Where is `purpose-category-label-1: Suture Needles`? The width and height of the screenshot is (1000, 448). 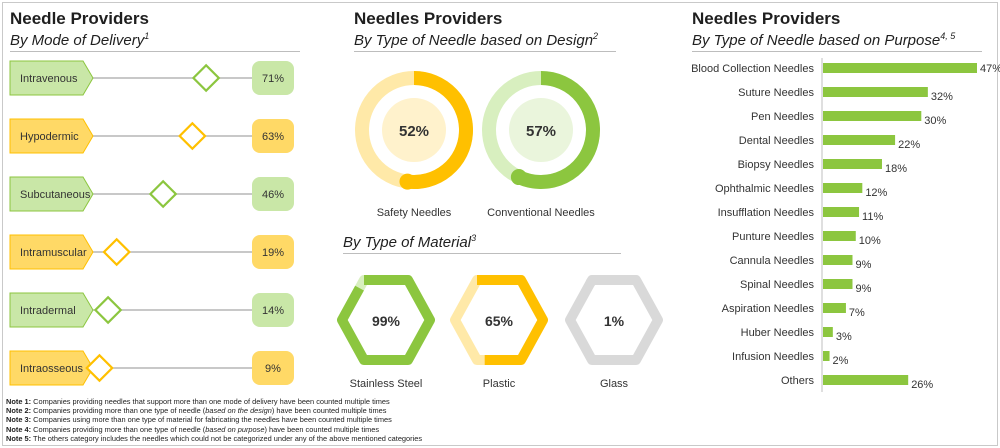 purpose-category-label-1: Suture Needles is located at coordinates (776, 93).